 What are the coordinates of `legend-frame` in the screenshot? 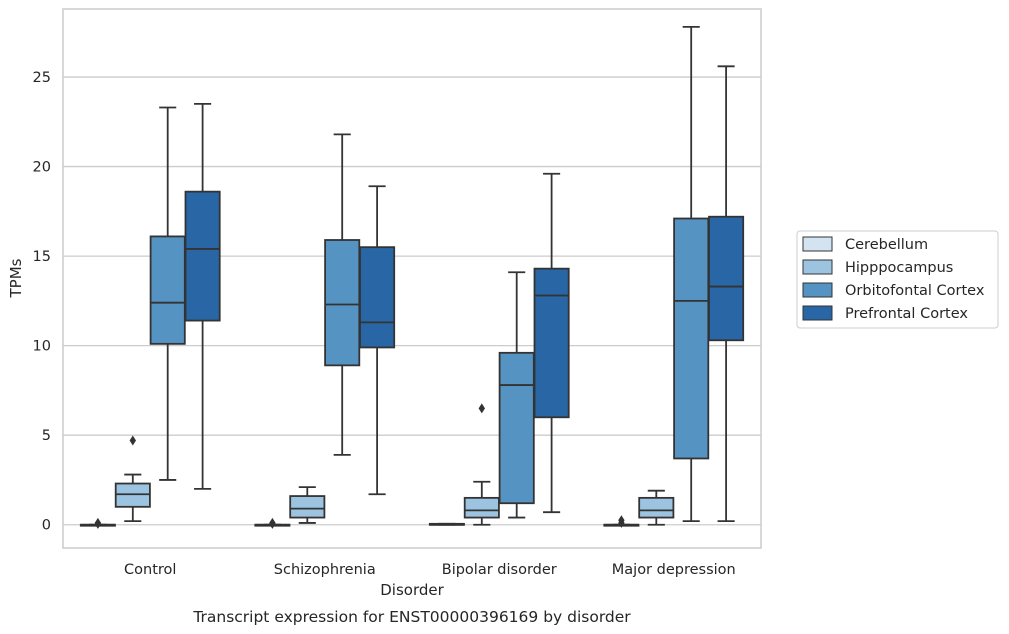 It's located at (897, 279).